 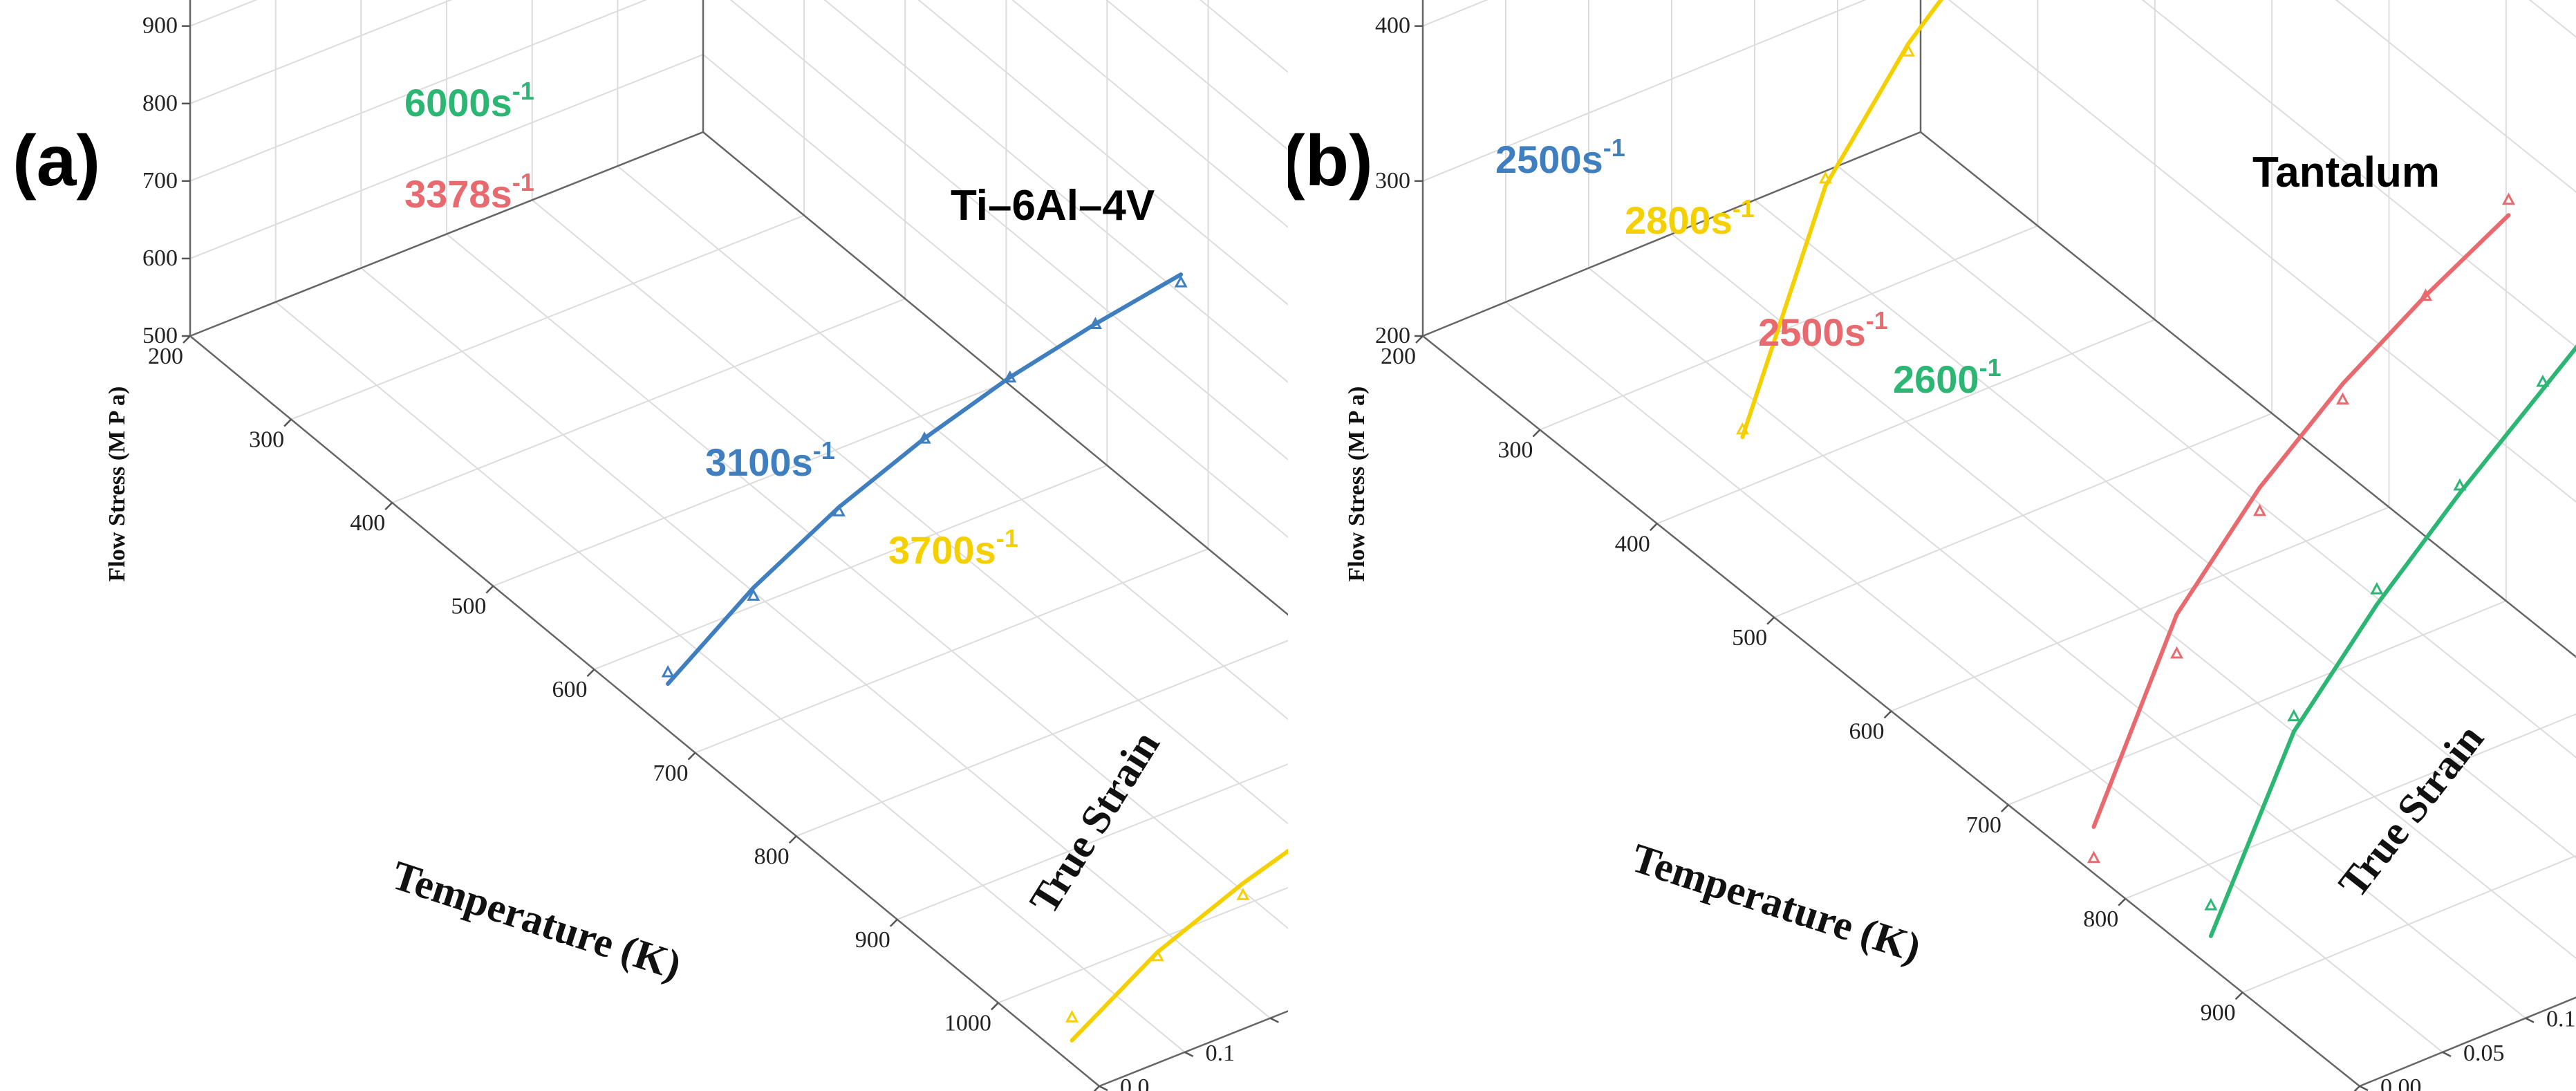 I want to click on panel-label: (b), so click(x=1330, y=161).